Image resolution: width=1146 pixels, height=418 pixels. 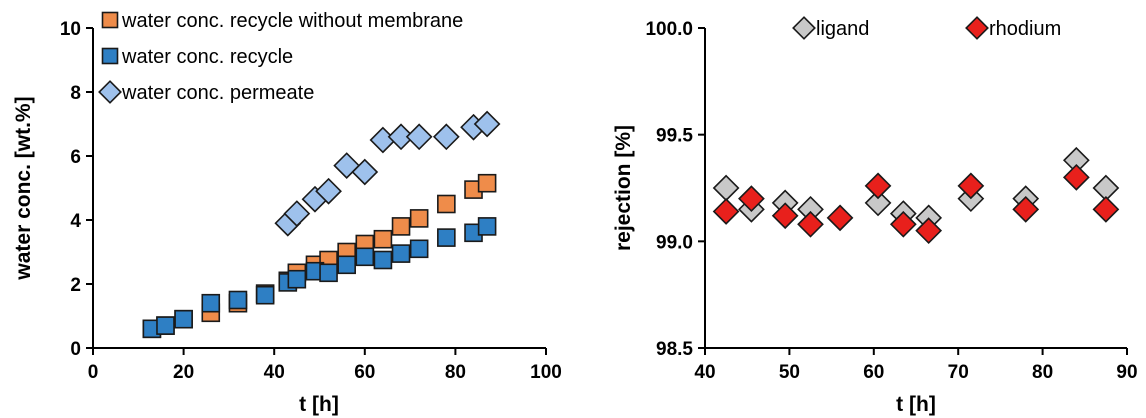 What do you see at coordinates (623, 188) in the screenshot?
I see `y-axis-title: rejection [%]` at bounding box center [623, 188].